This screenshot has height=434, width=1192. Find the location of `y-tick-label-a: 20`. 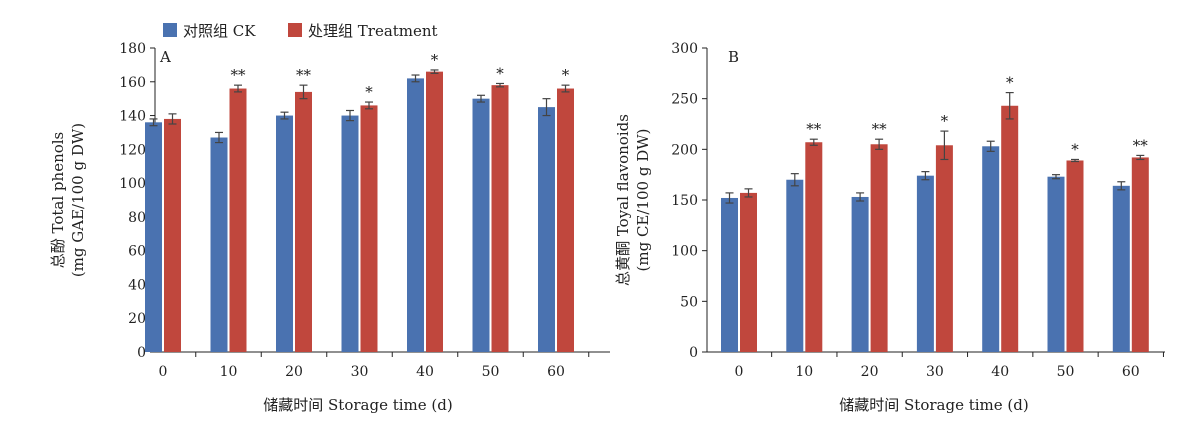

y-tick-label-a: 20 is located at coordinates (137, 319).